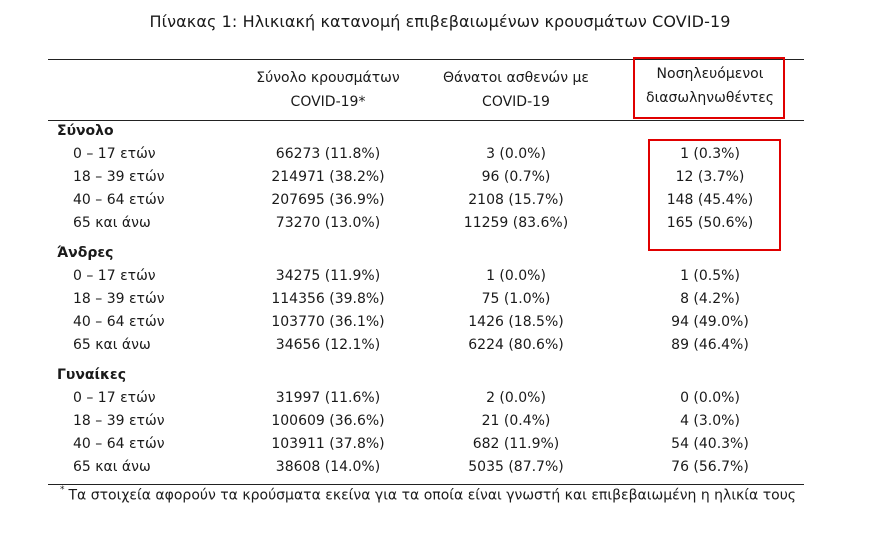 The image size is (880, 556). Describe the element at coordinates (710, 223) in the screenshot. I see `intubated-cell: 165 (50.6%)` at that location.